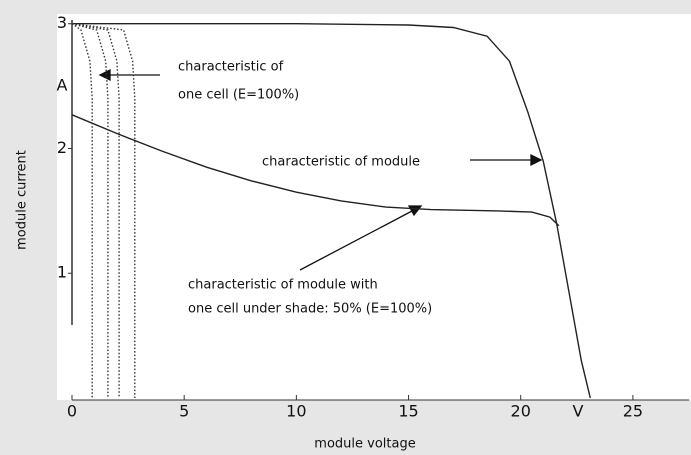 This screenshot has height=455, width=691. I want to click on x-tick-label: 5, so click(184, 411).